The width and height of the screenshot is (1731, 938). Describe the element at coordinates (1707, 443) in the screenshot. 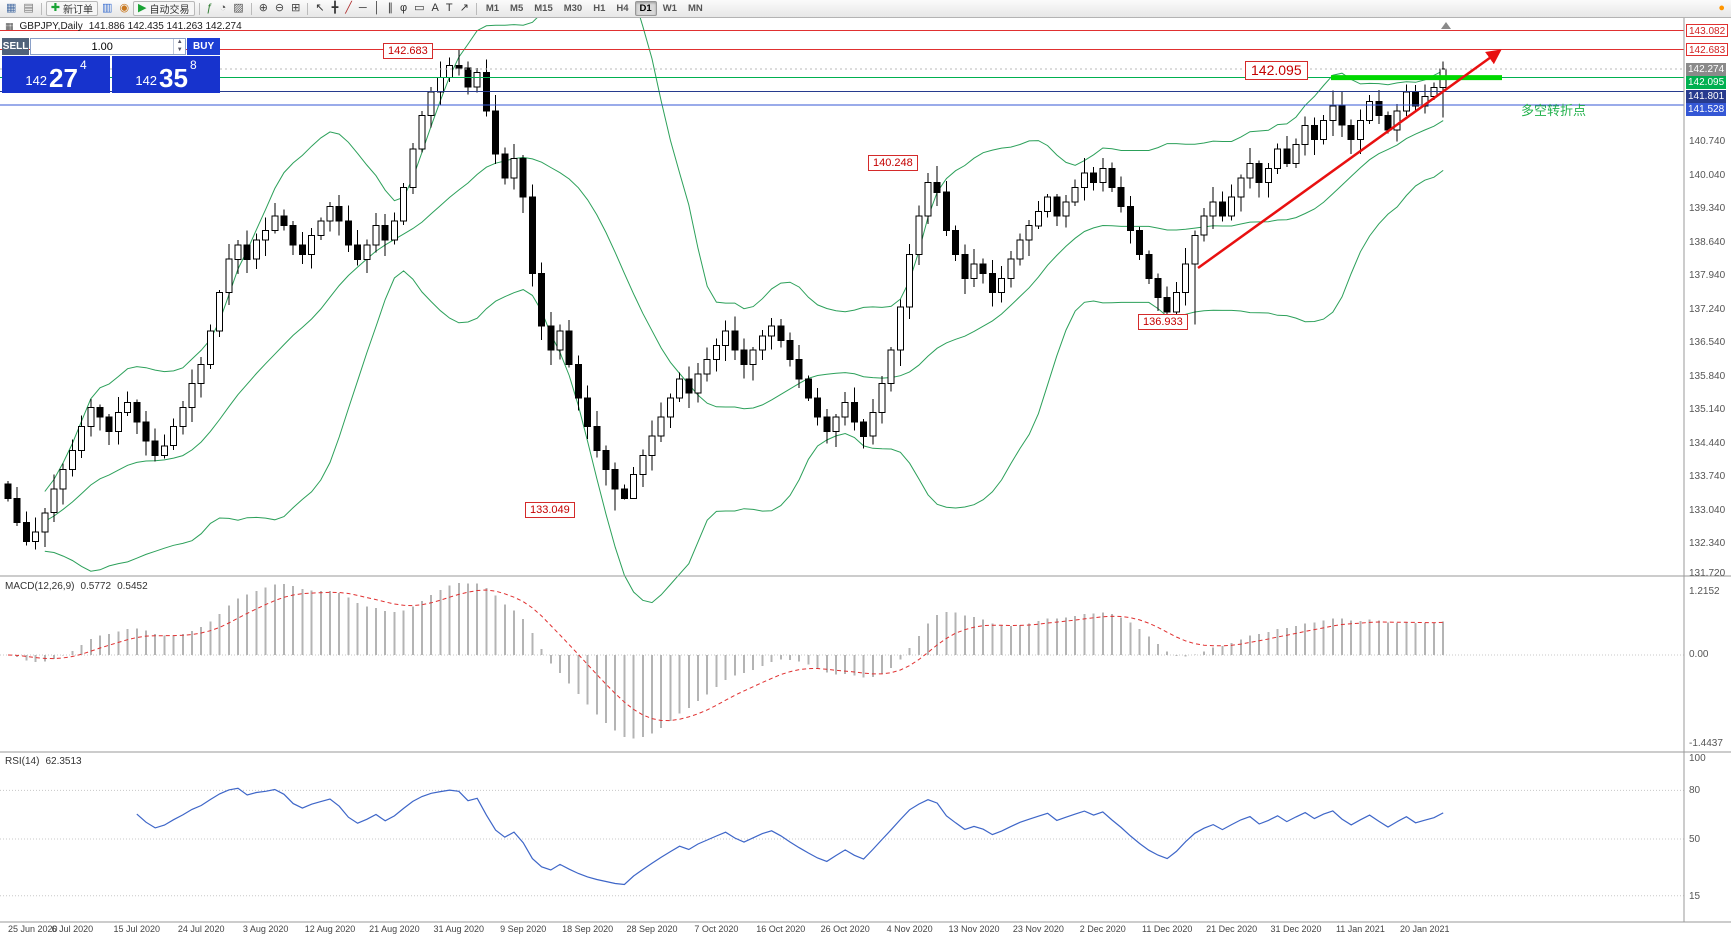

I see `price-axis-tick: 134.440` at that location.